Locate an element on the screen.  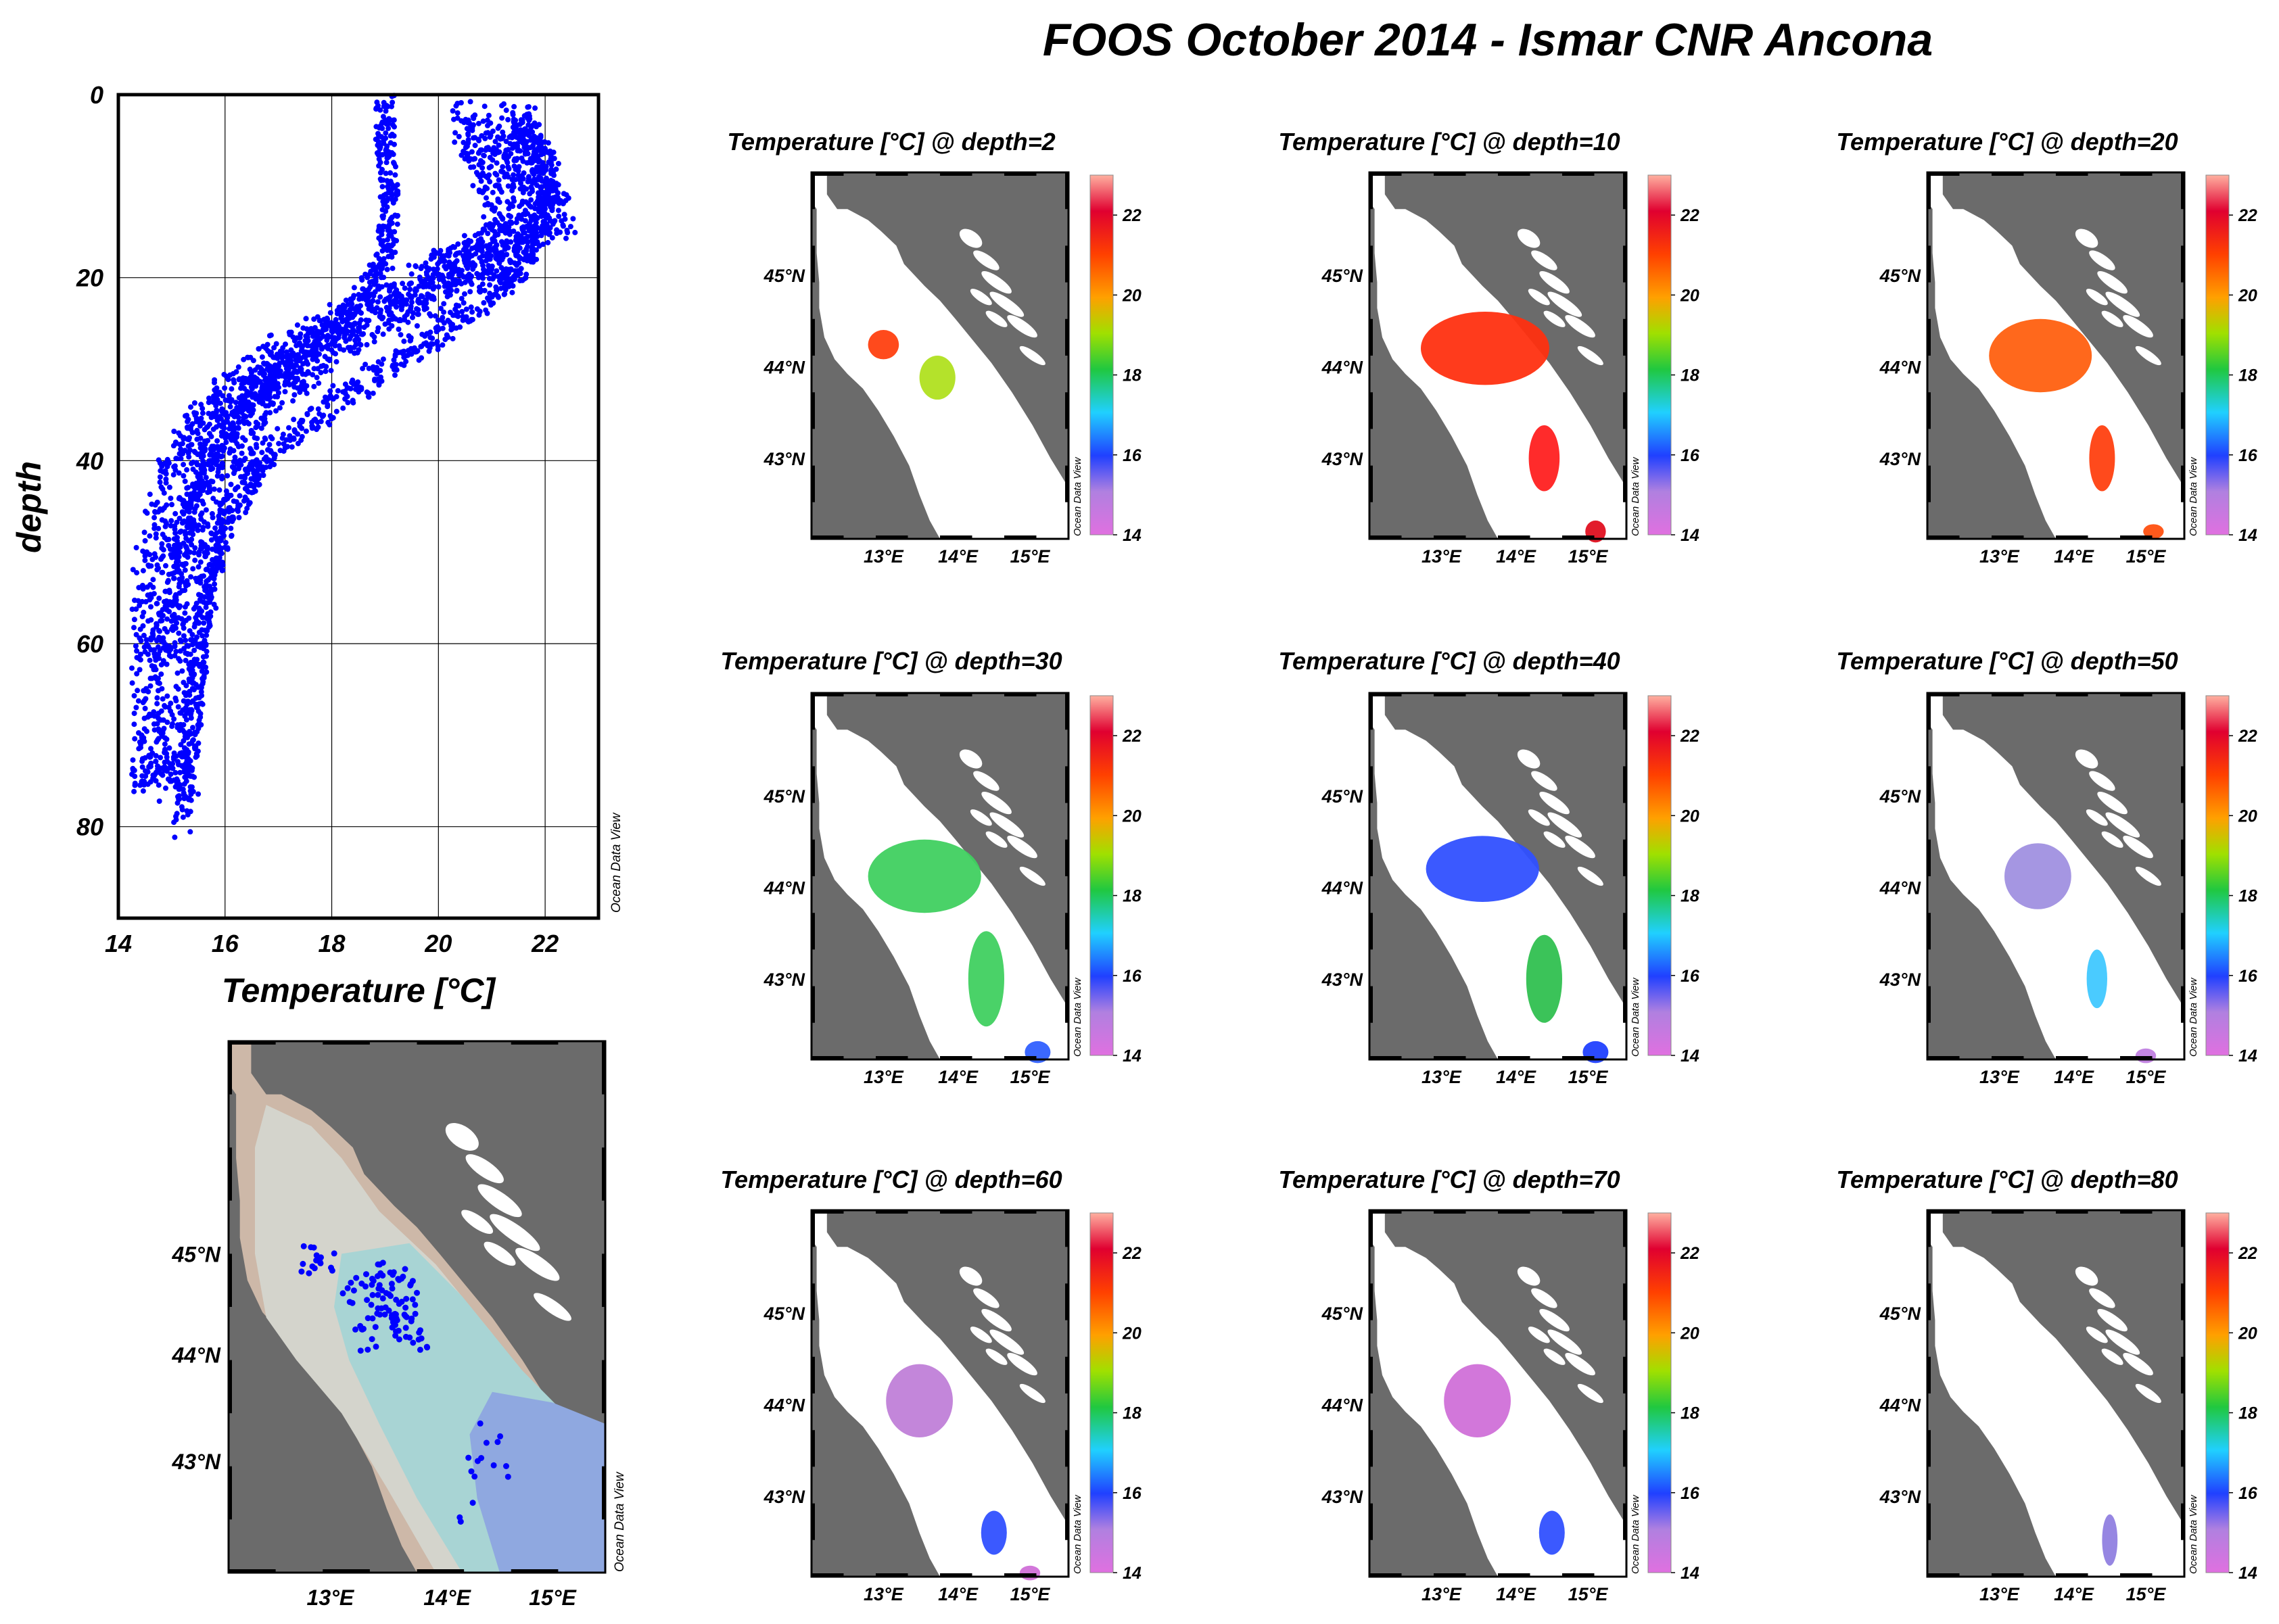
lat-label: 45°N is located at coordinates (1900, 1314).